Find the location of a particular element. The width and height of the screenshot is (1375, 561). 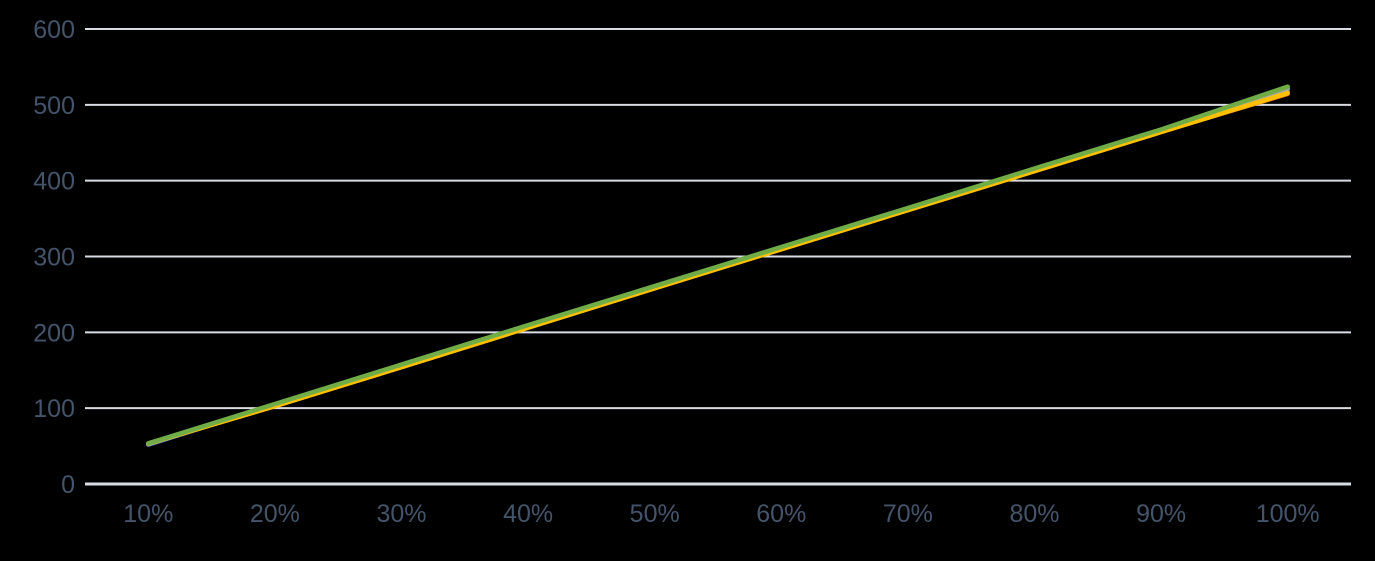

y-axis-tick-label: 300 is located at coordinates (54, 258).